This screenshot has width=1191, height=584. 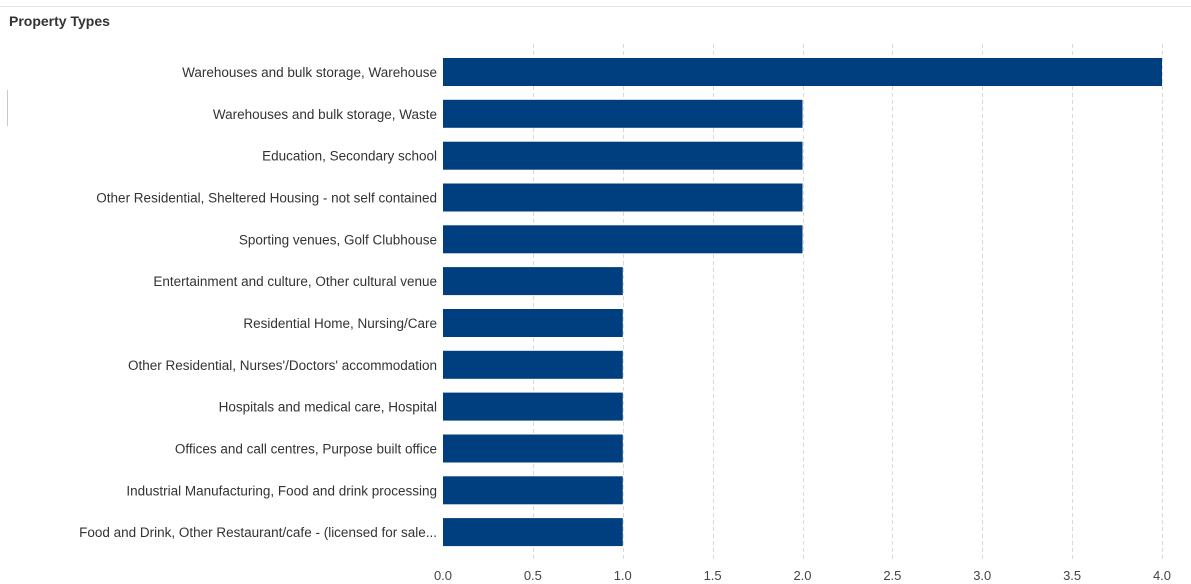 What do you see at coordinates (892, 575) in the screenshot?
I see `x-tick-label: 2.5` at bounding box center [892, 575].